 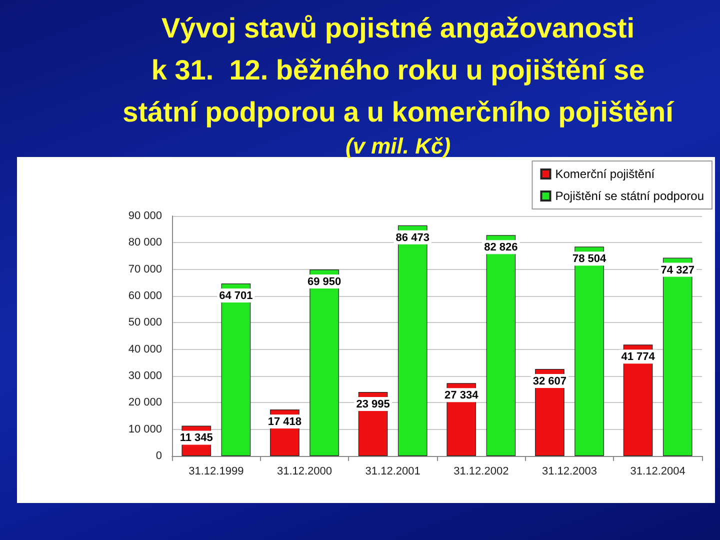 What do you see at coordinates (145, 242) in the screenshot?
I see `y-tick-label: 80 000` at bounding box center [145, 242].